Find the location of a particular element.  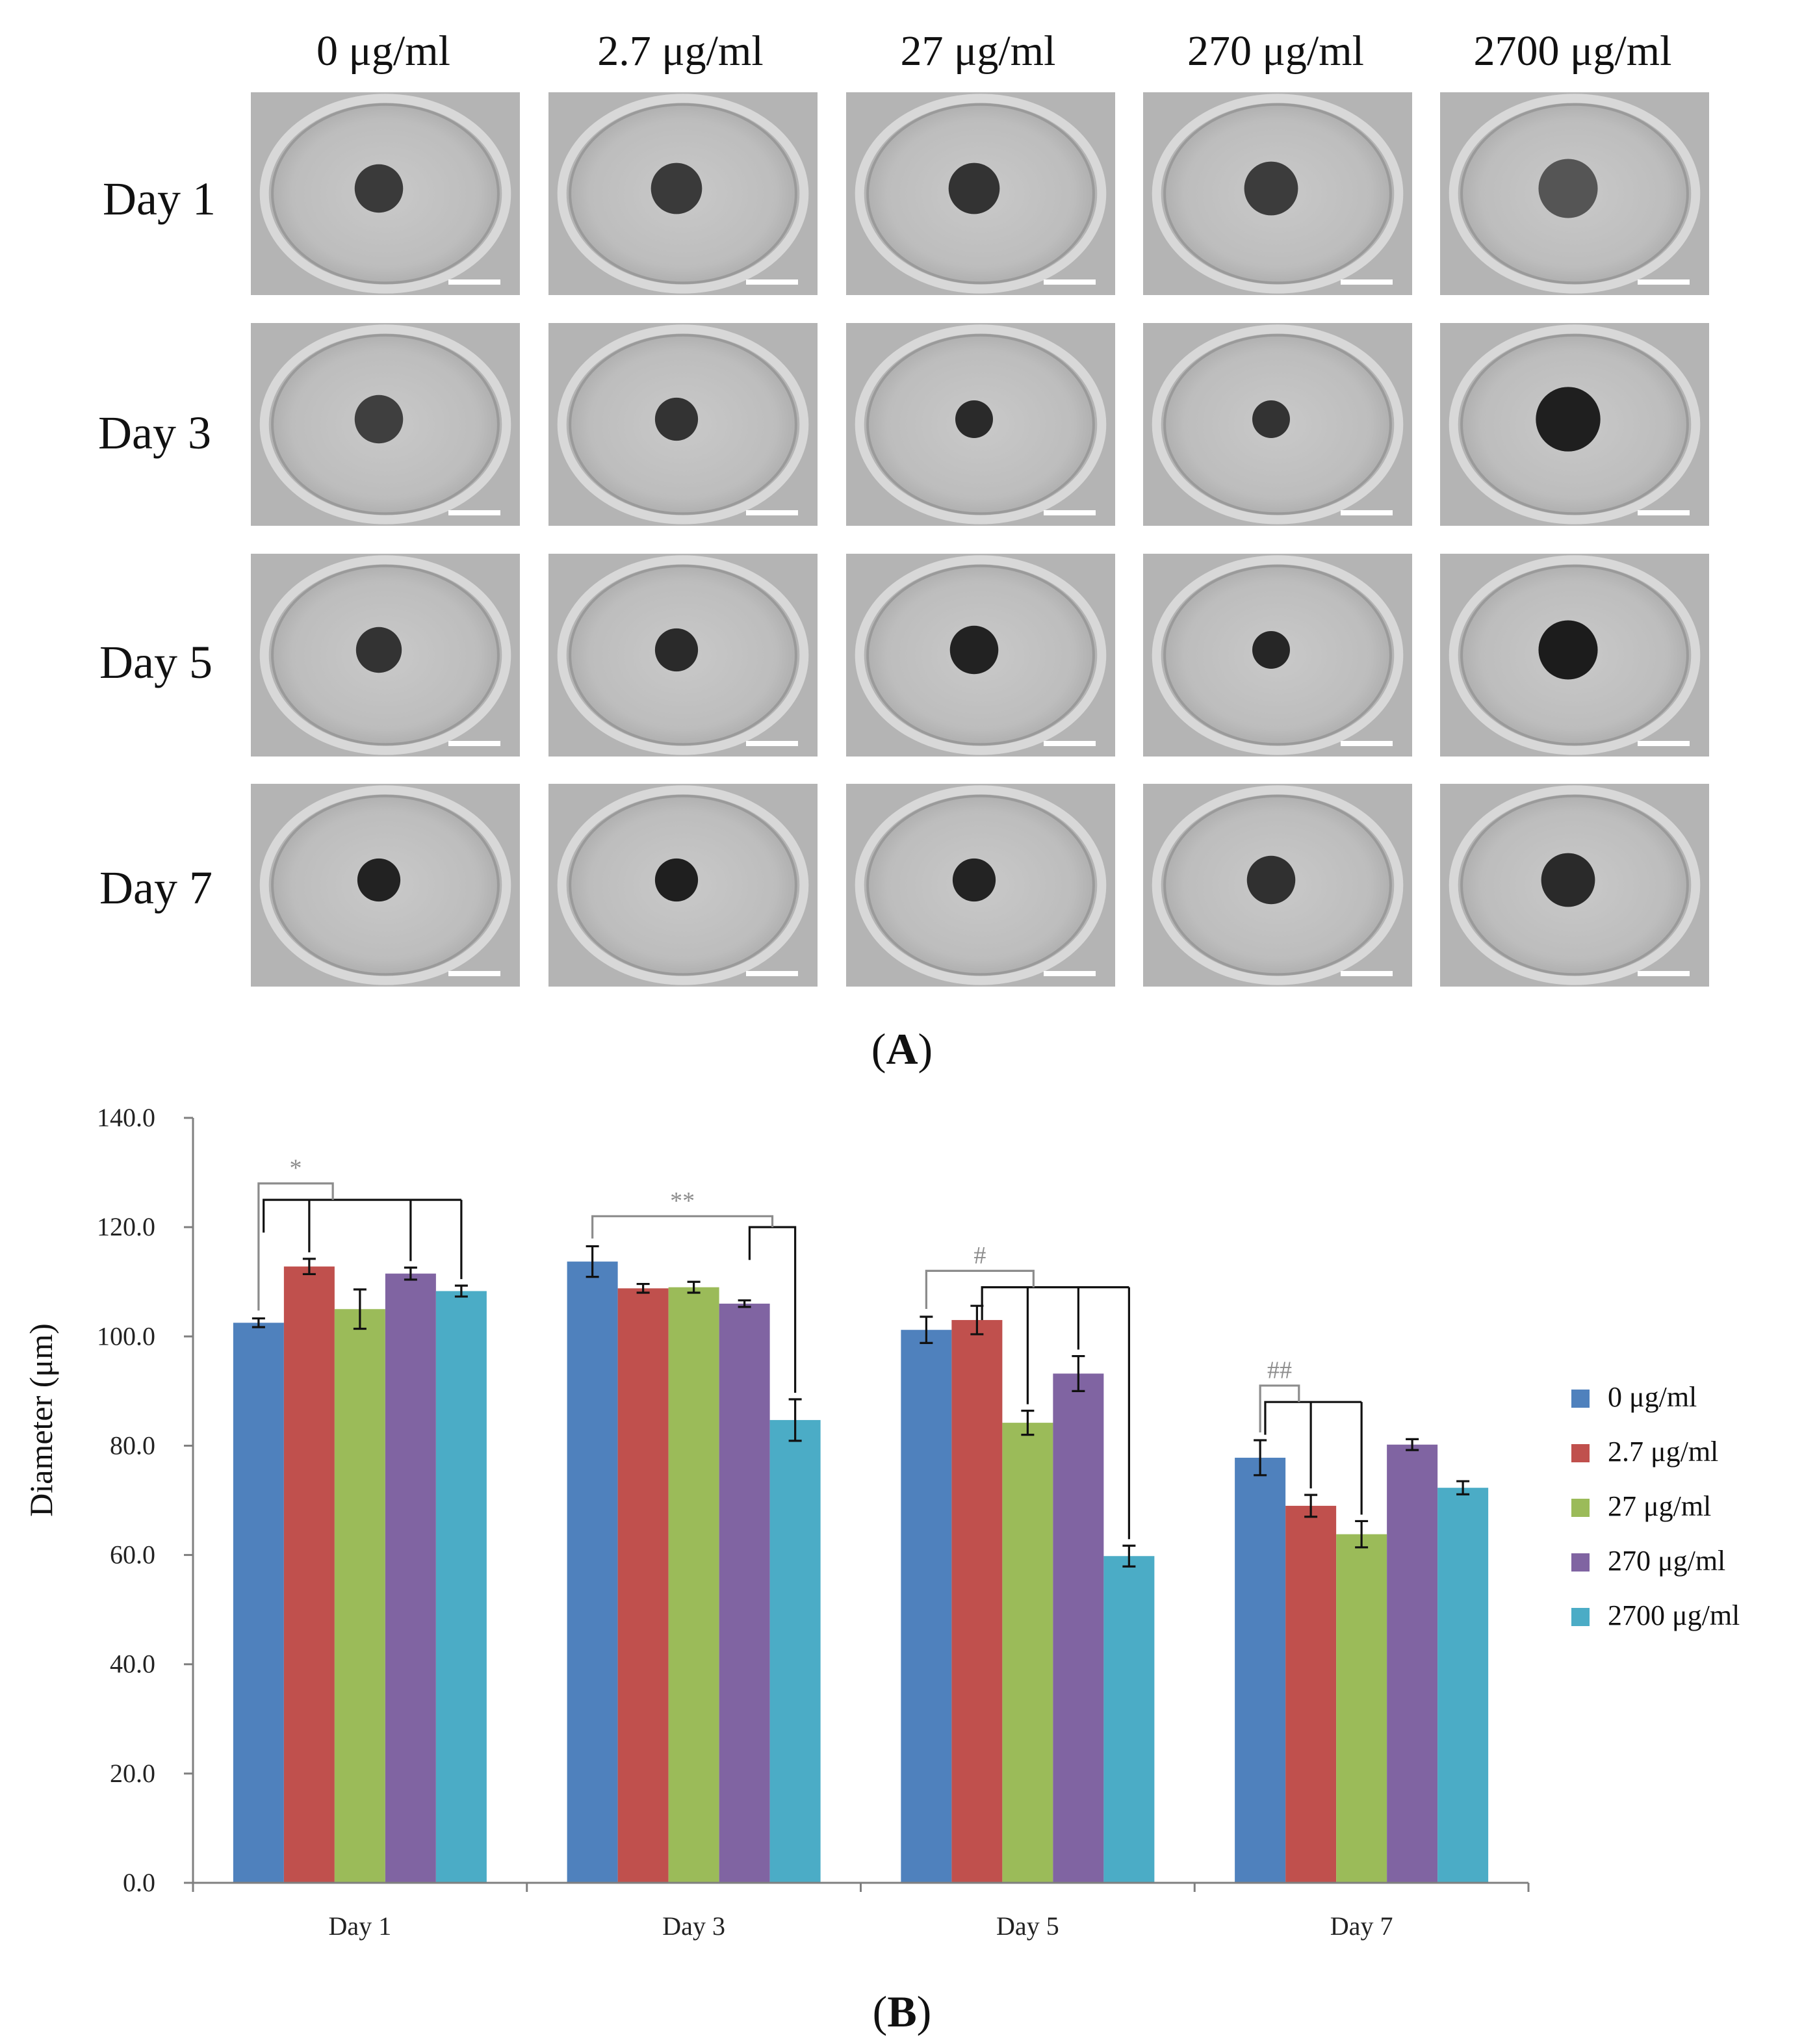

significance-label: * is located at coordinates (296, 1168).